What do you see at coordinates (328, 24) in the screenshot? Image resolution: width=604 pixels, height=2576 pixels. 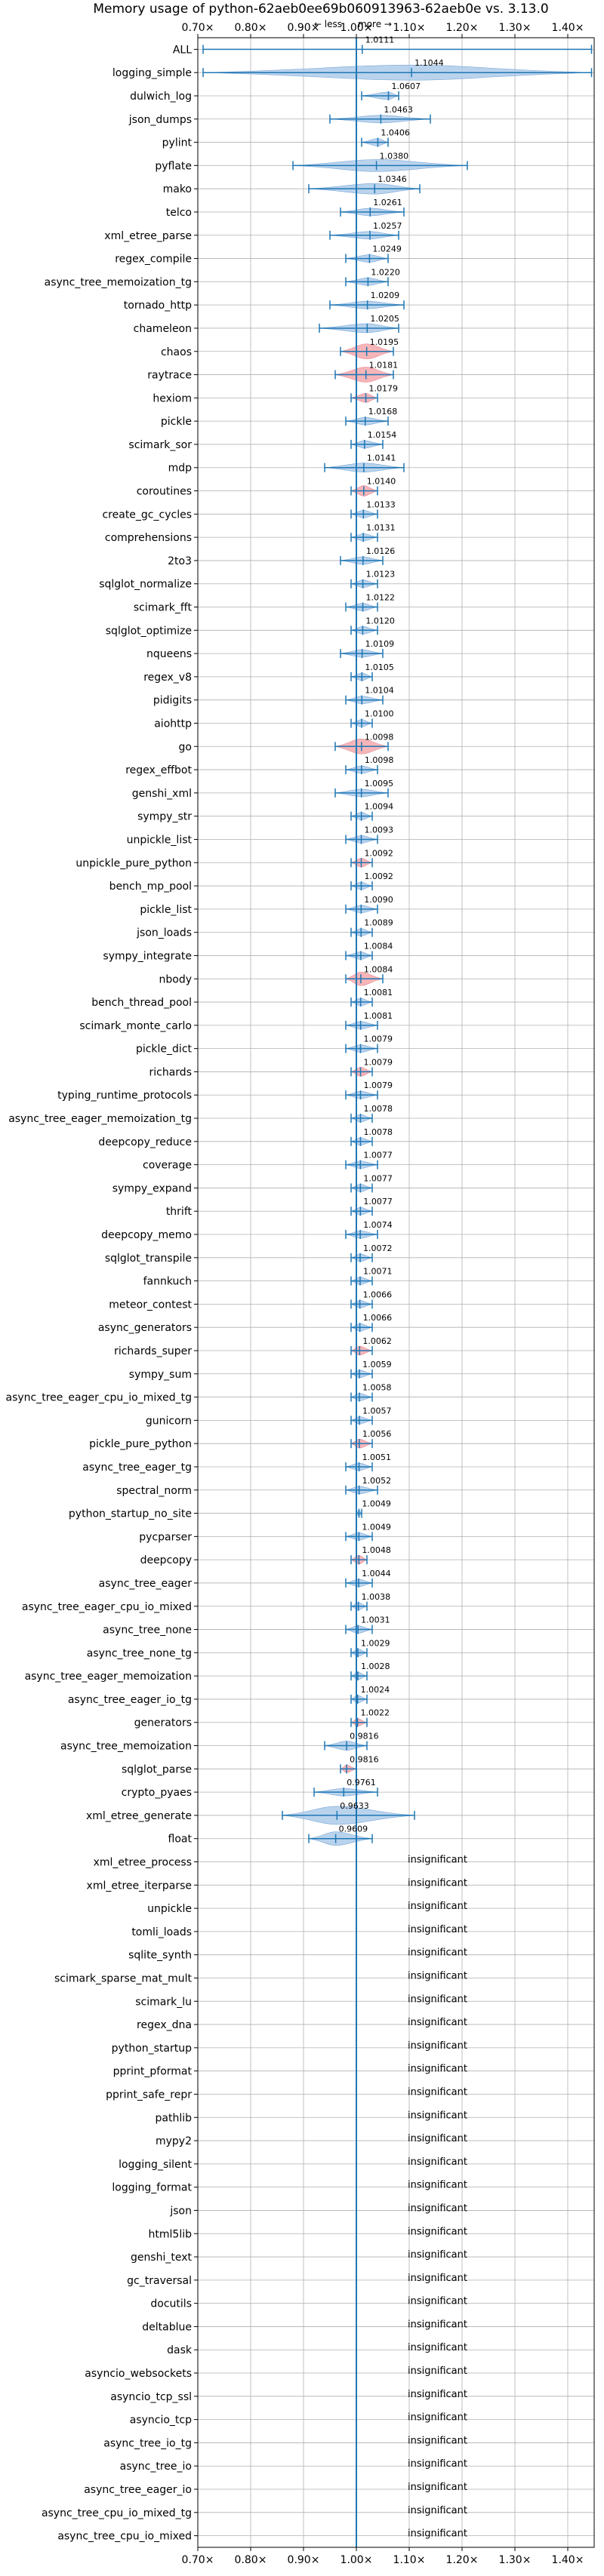 I see `less-label: ← less` at bounding box center [328, 24].